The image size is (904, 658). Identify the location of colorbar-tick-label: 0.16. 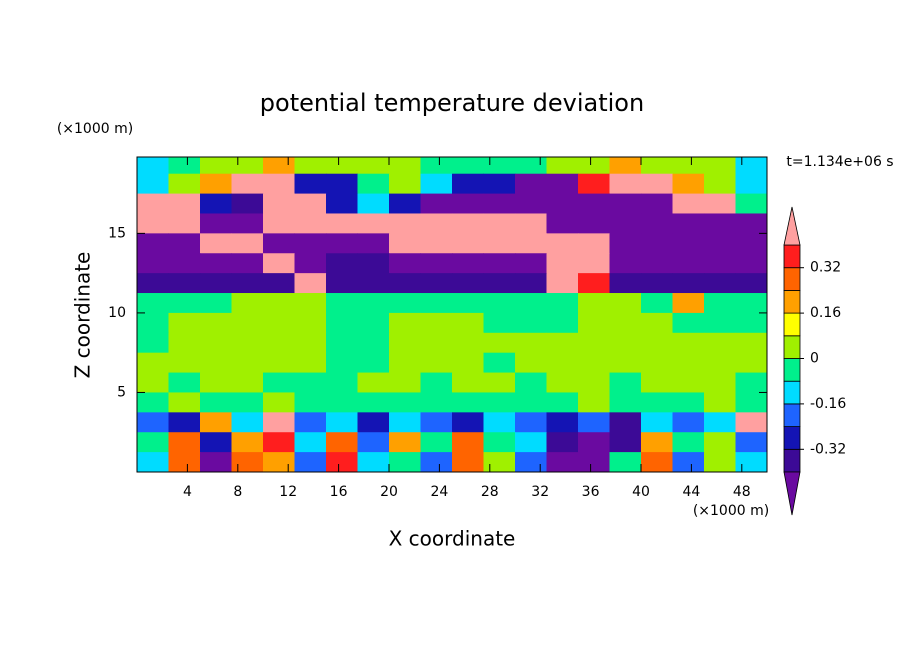
(825, 313).